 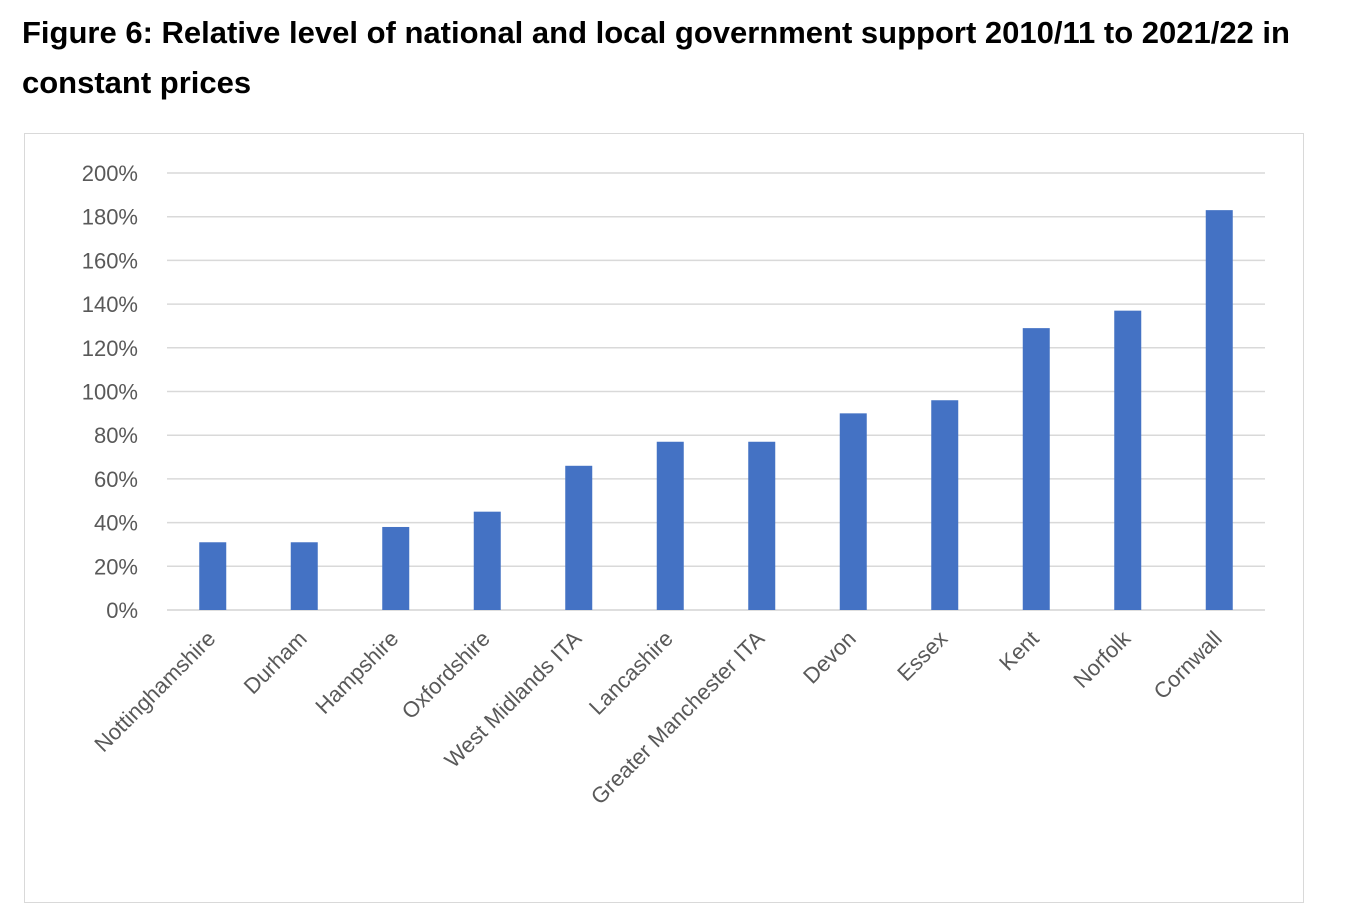 What do you see at coordinates (110, 304) in the screenshot?
I see `y-tick-label: 140%` at bounding box center [110, 304].